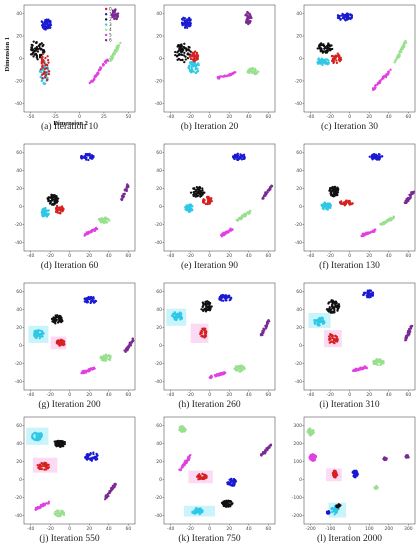 This screenshot has width=419, height=550. What do you see at coordinates (128, 117) in the screenshot?
I see `x-tick-label: 50` at bounding box center [128, 117].